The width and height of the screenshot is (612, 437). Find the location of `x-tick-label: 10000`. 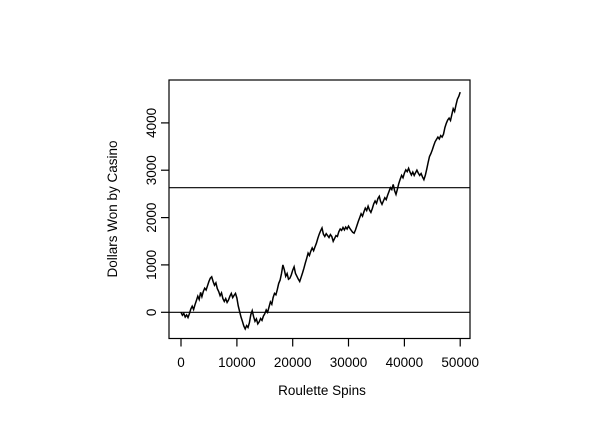

x-tick-label: 10000 is located at coordinates (237, 362).